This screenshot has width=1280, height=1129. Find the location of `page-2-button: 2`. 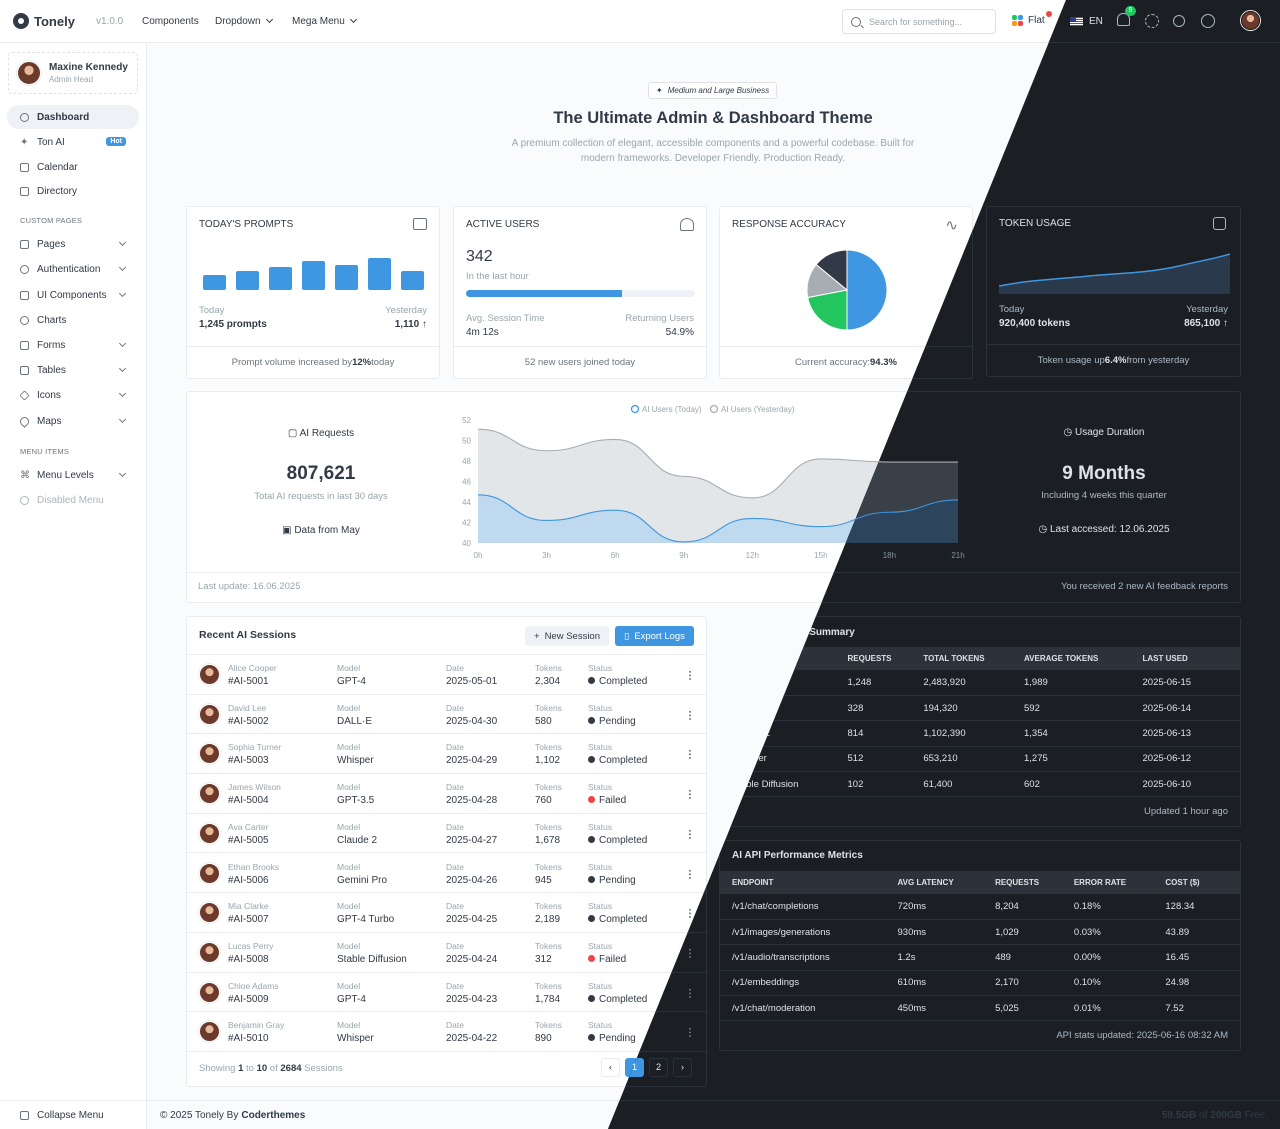

page-2-button: 2 is located at coordinates (658, 1067).